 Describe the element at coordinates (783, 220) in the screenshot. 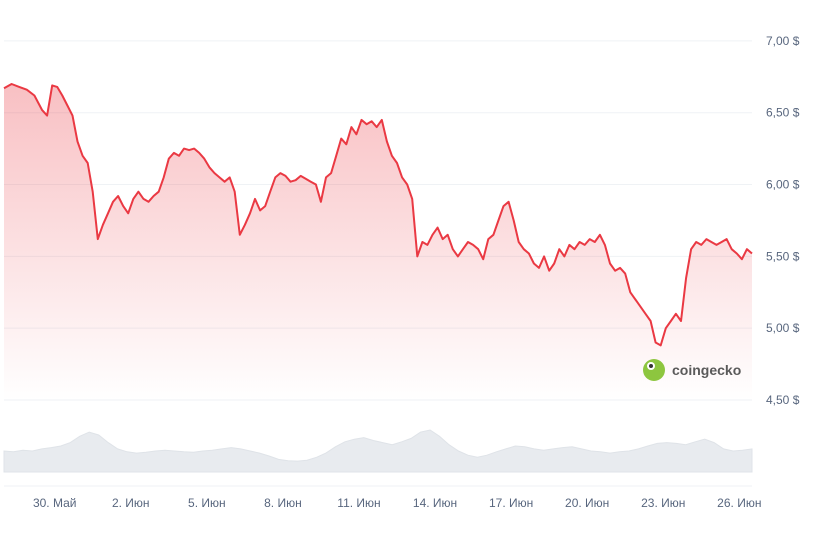

I see `y-axis: 7,00 $ 6,50 $ 6,00 $ 5,50 $ 5,00 $ 4,50 $` at that location.